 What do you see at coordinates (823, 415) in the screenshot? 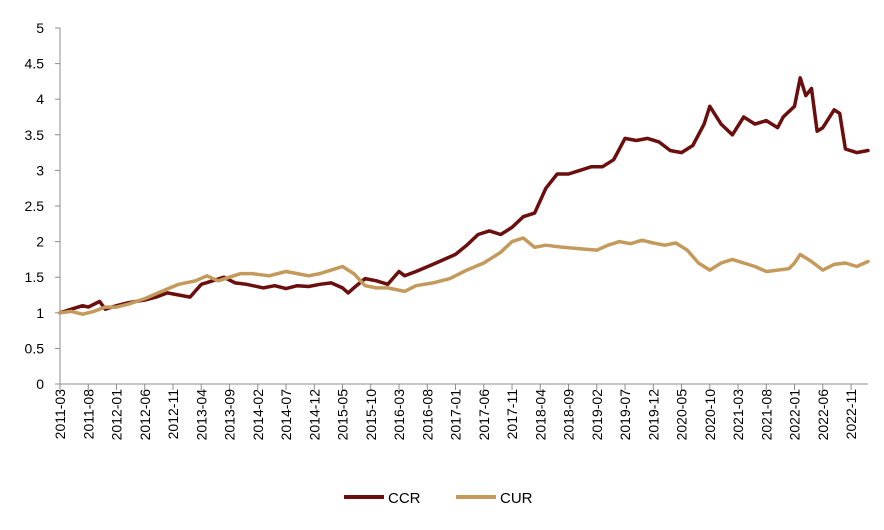
I see `x-tick-label: 2022-06` at bounding box center [823, 415].